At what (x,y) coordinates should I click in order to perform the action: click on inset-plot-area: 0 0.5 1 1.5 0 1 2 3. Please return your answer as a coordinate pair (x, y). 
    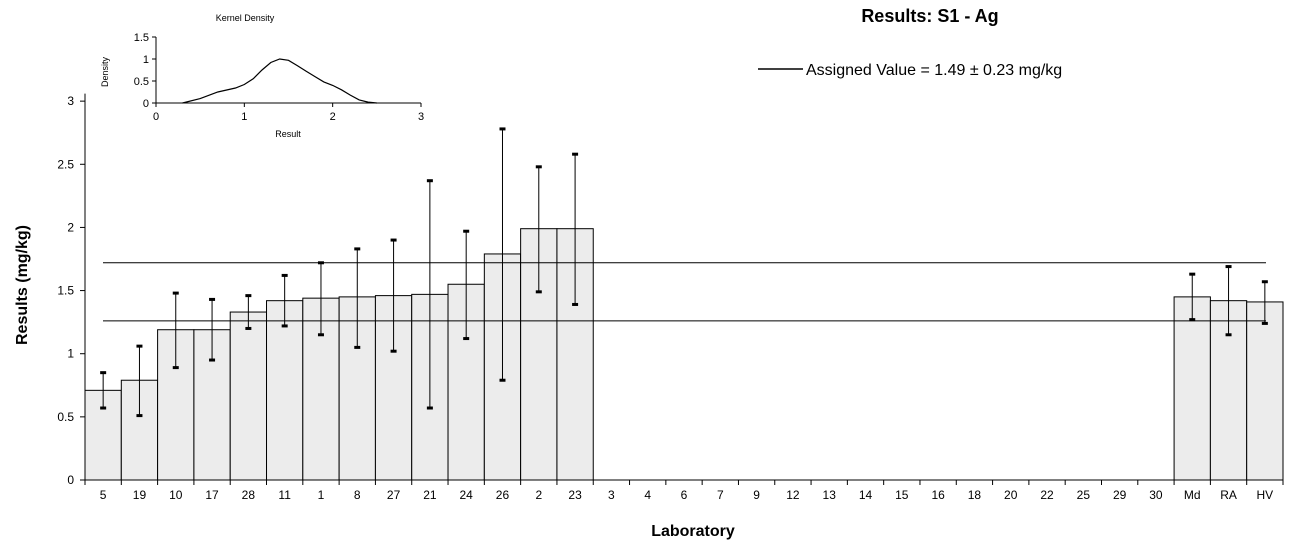
    Looking at the image, I should click on (279, 77).